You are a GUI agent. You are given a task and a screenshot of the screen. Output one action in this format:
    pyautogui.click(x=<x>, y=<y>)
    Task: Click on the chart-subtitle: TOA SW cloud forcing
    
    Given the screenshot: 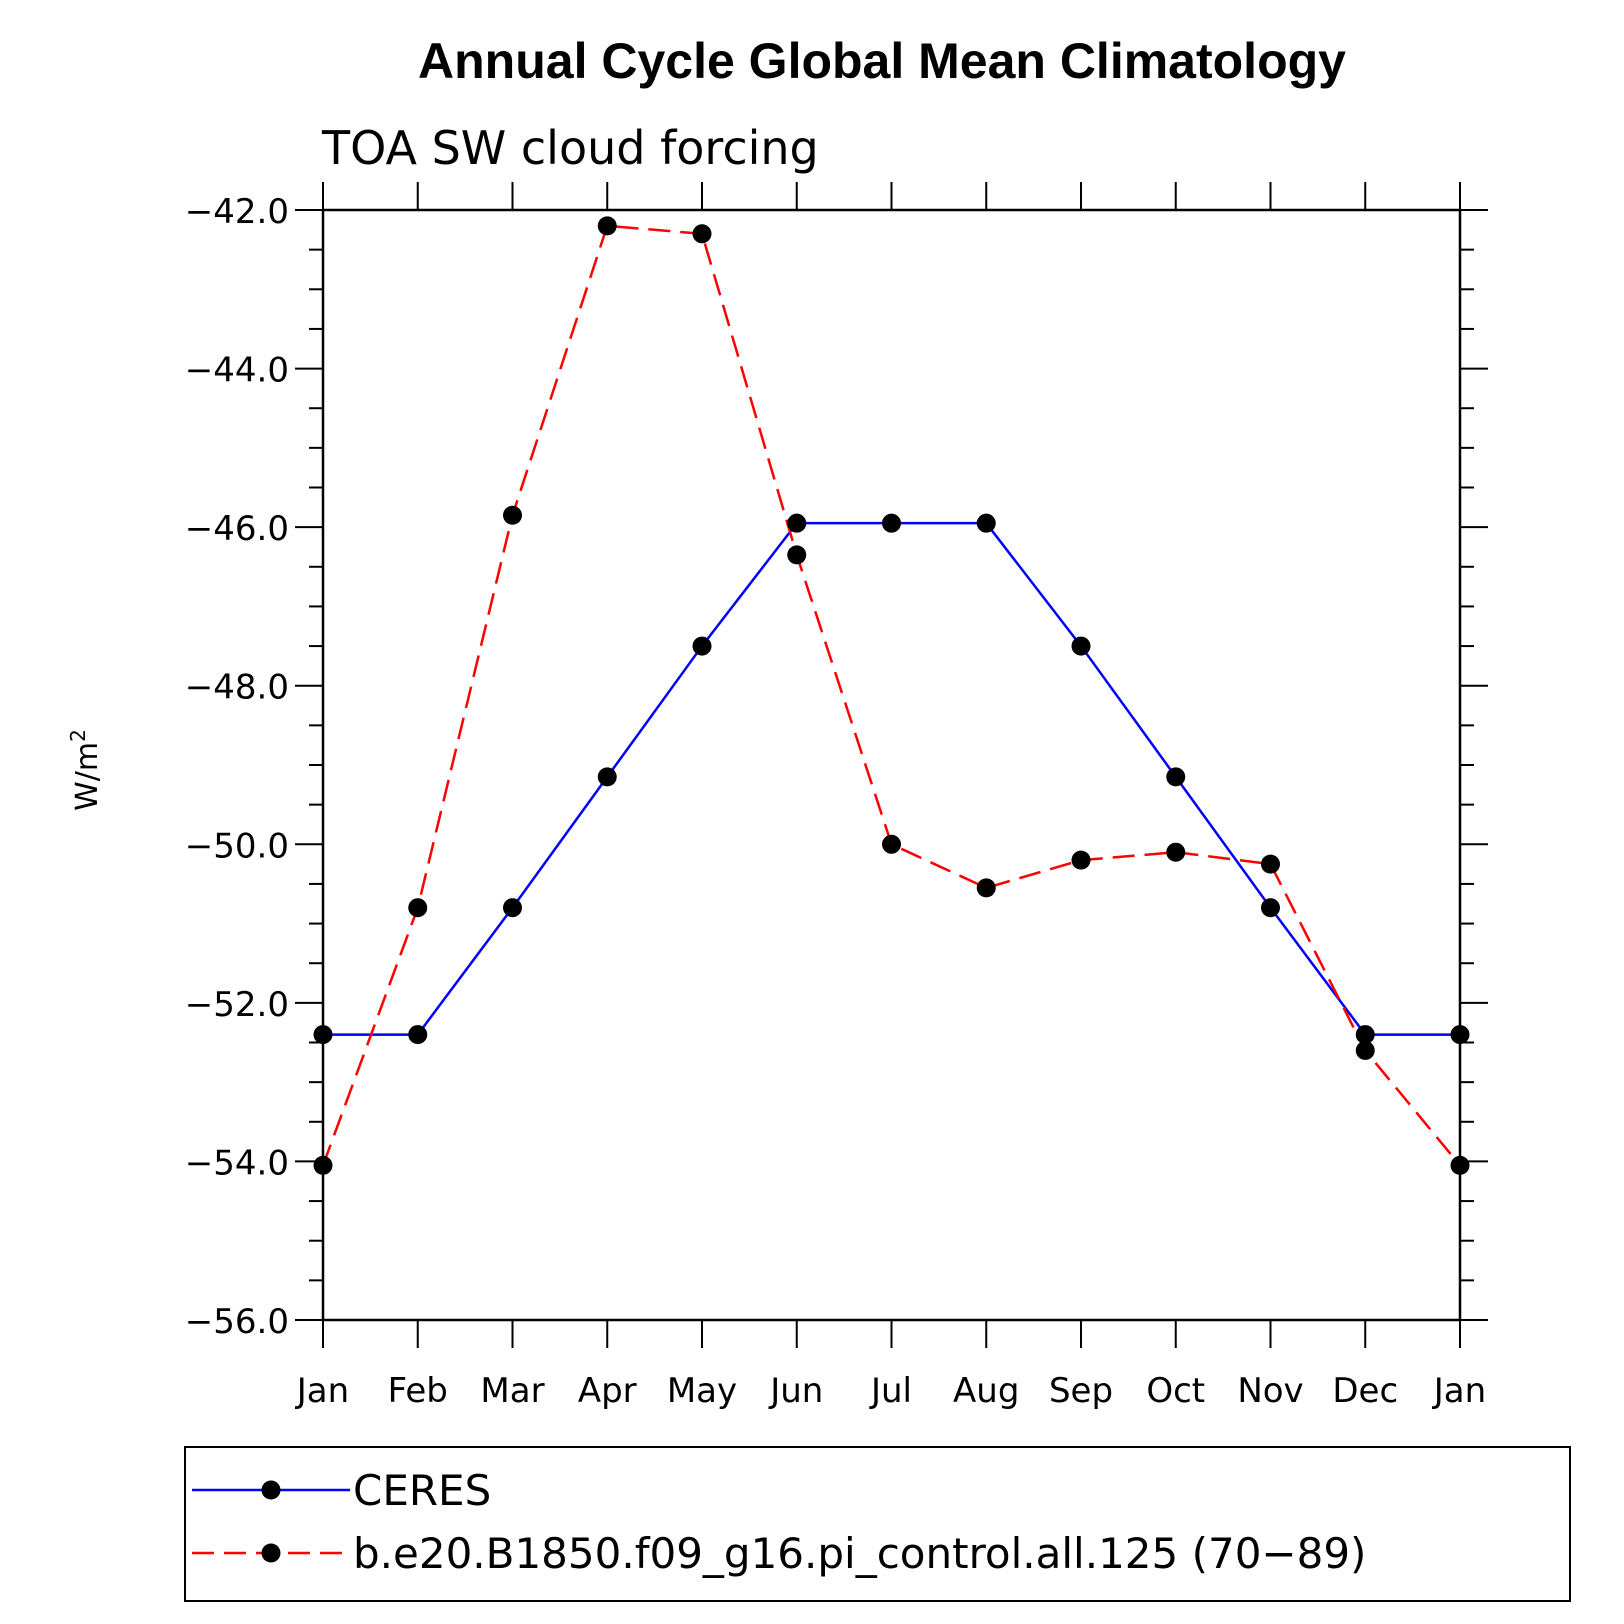 What is the action you would take?
    pyautogui.click(x=570, y=148)
    